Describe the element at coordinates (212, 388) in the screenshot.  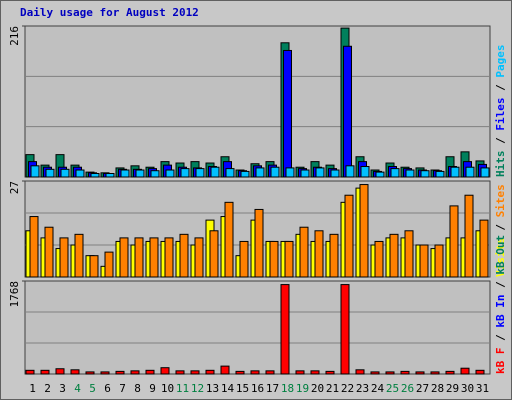
I see `x-tick-label: 13` at that location.